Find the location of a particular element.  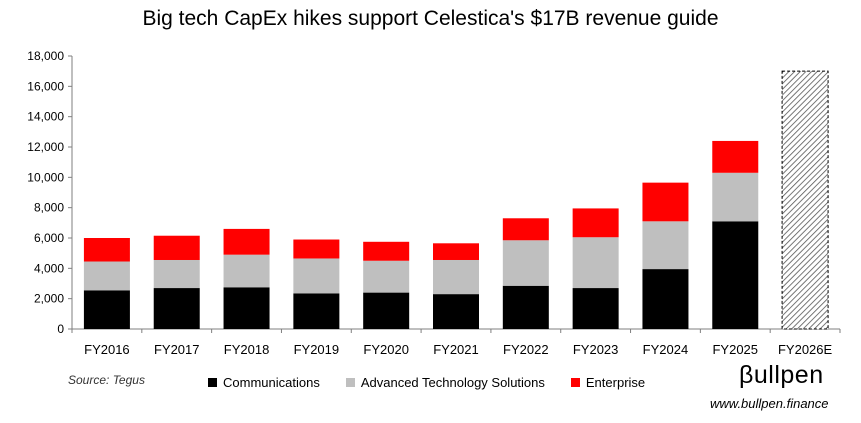

y-tick-label: 4,000 is located at coordinates (49, 268).